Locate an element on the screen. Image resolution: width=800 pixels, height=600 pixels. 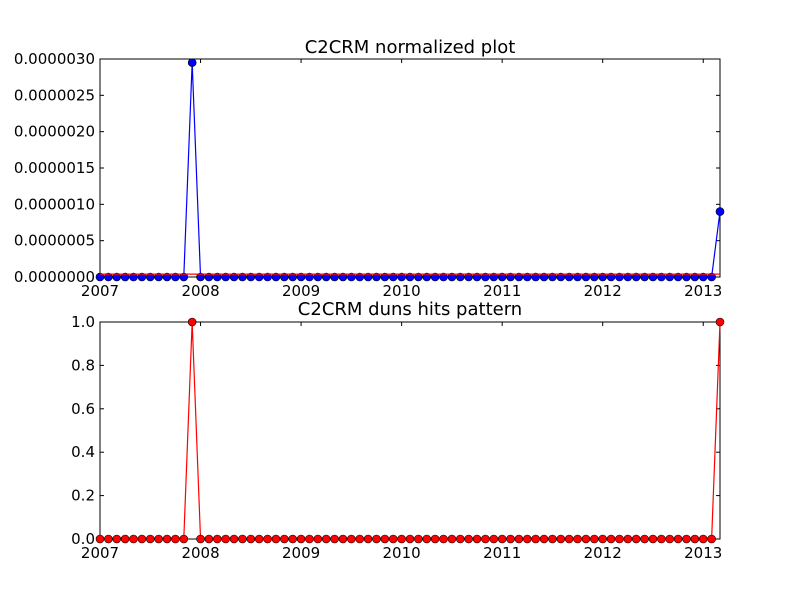
y-tick-label: 0.0000025 is located at coordinates (54, 95).